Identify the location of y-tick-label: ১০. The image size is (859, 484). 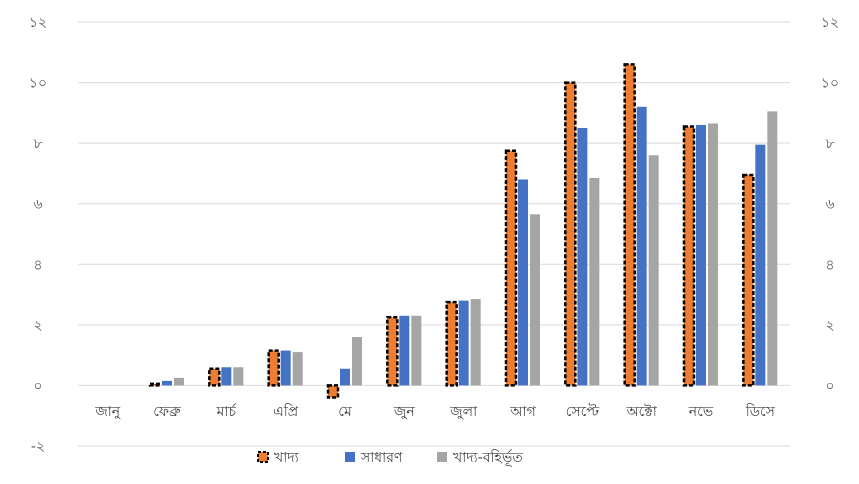
(38, 84).